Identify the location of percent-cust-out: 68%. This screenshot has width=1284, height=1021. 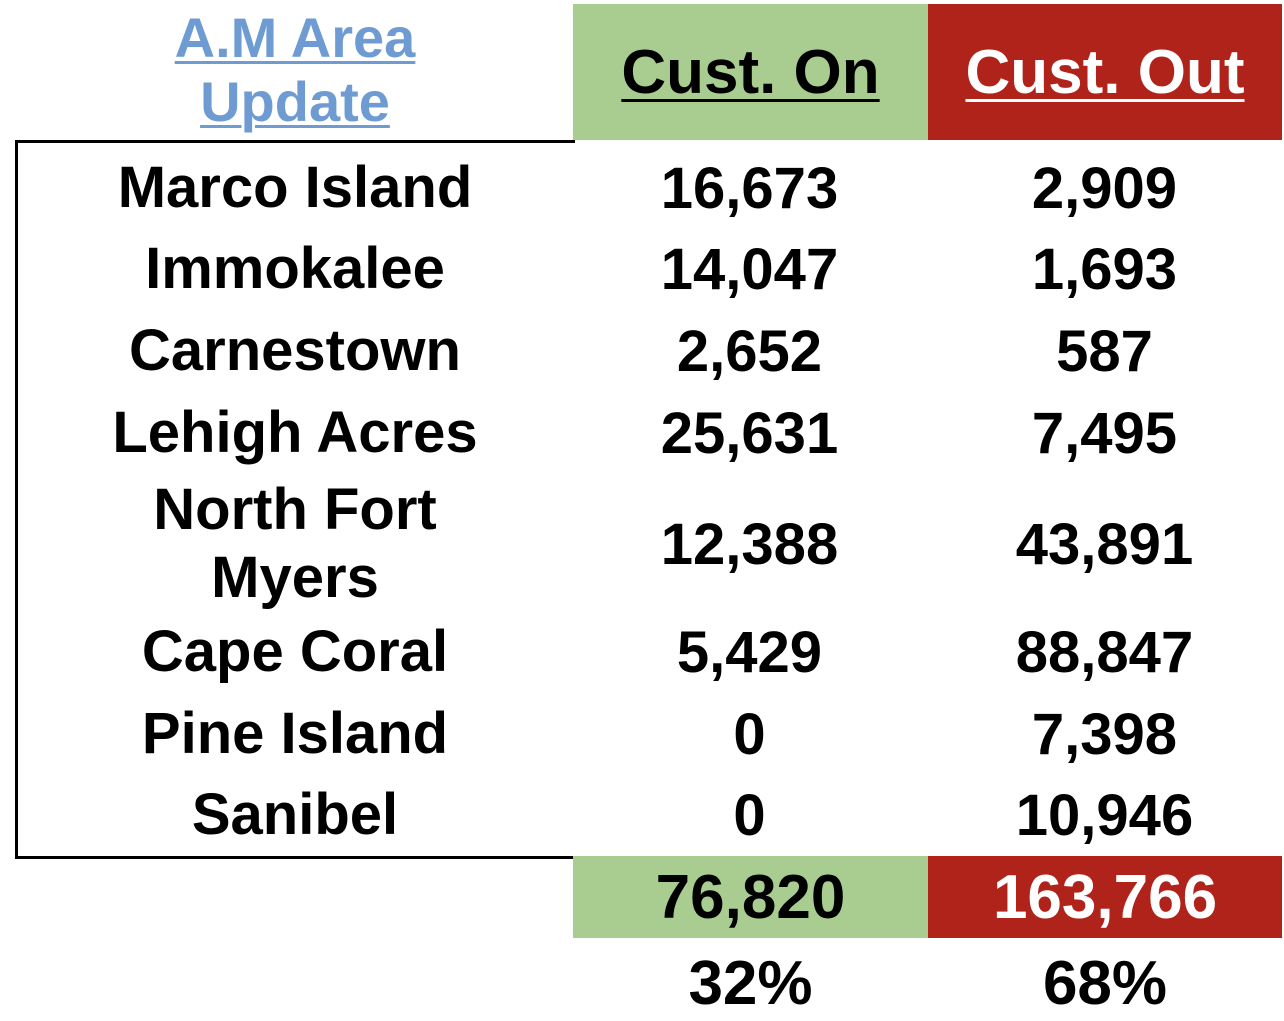
(1105, 983).